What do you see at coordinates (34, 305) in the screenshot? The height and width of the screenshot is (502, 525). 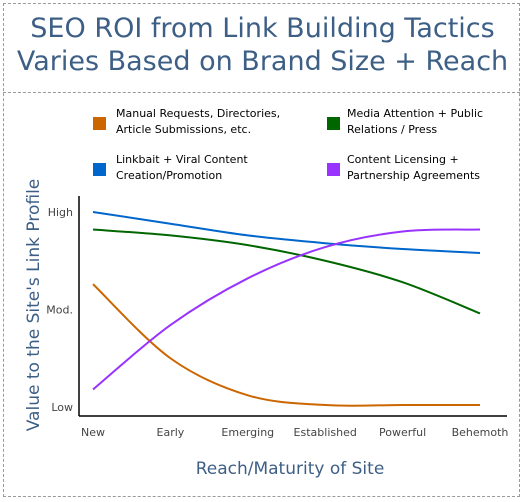 I see `y-axis-title: Value to the Site's Link Profile` at bounding box center [34, 305].